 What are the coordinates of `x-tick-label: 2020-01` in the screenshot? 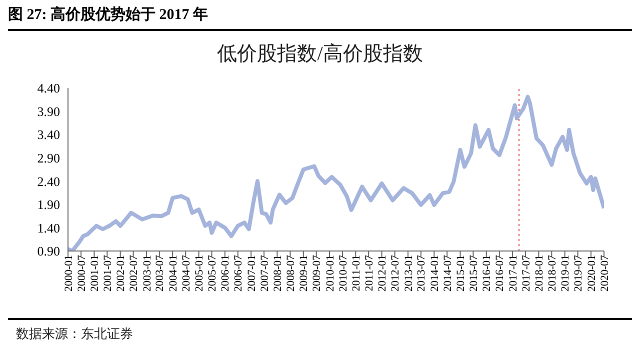 It's located at (592, 273).